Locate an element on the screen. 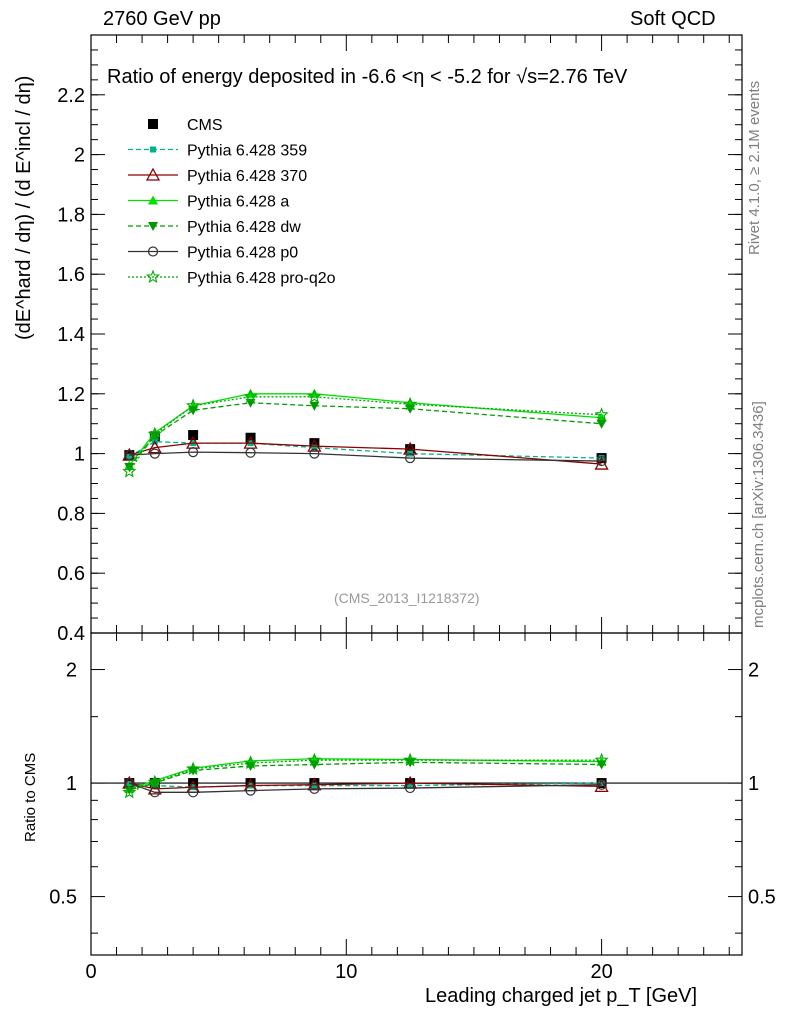 The image size is (786, 1024). main-series-group is located at coordinates (365, 433).